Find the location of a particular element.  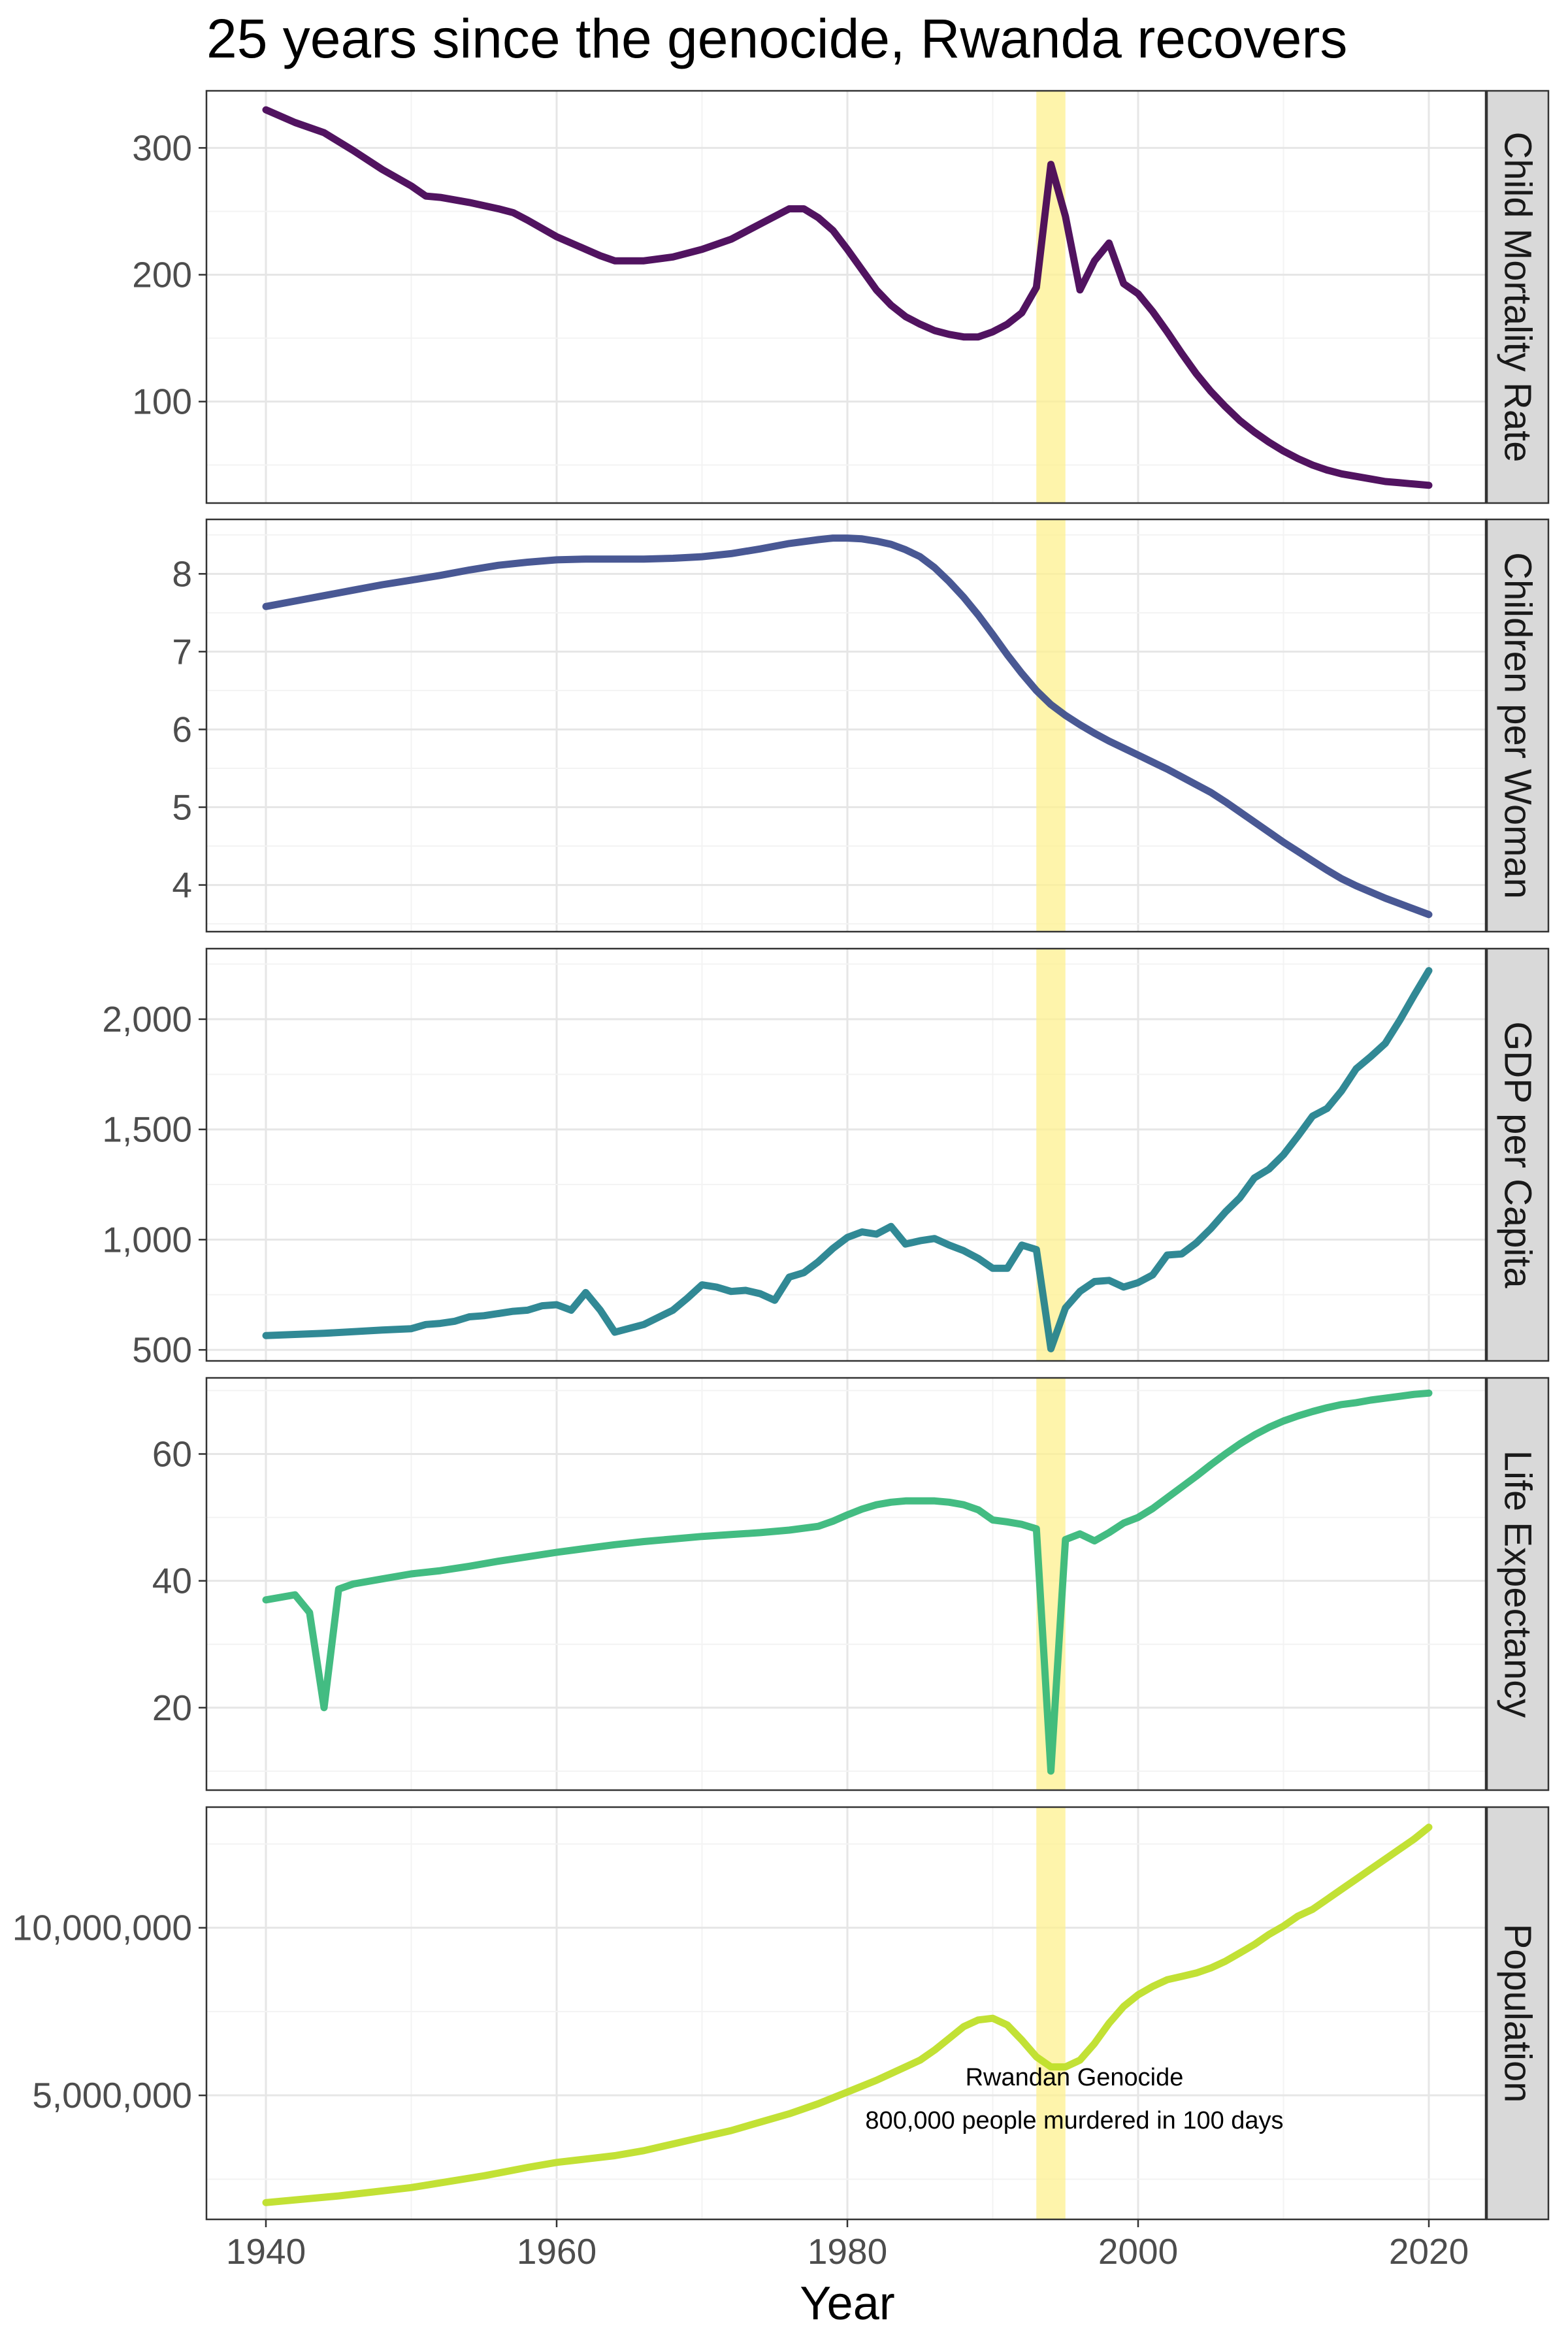

facet-strip-label: GDP per Capita is located at coordinates (1518, 1154).